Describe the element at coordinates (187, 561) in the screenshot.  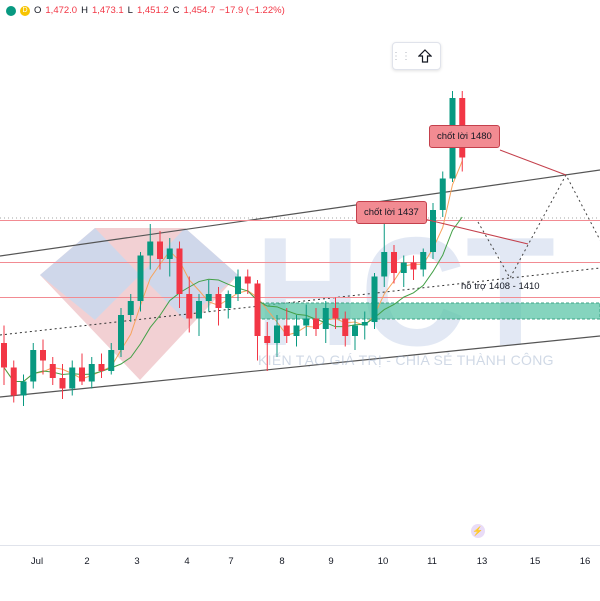
I see `x-tick: 4` at that location.